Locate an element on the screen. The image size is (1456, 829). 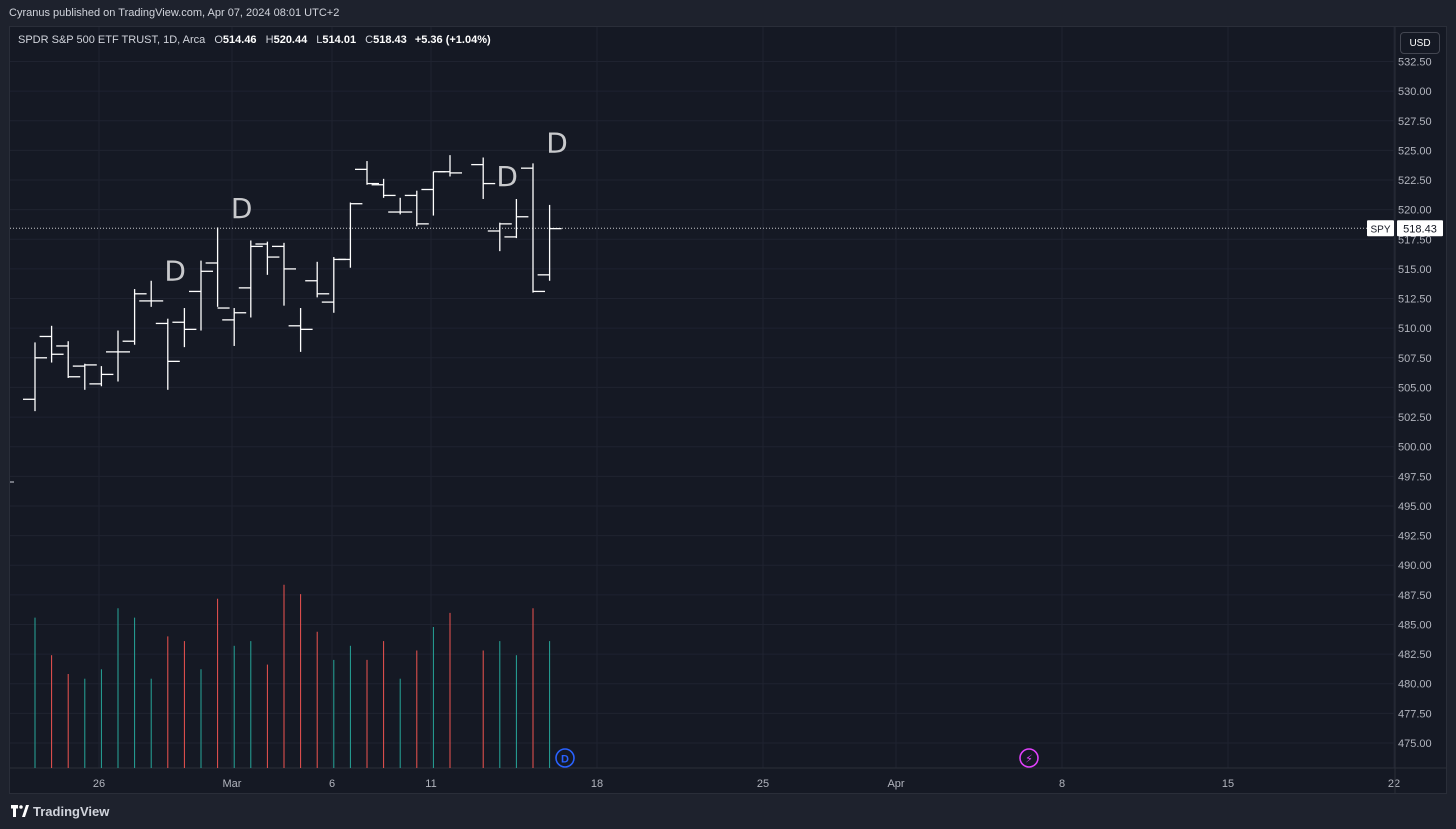
currency-button: USD is located at coordinates (1420, 43).